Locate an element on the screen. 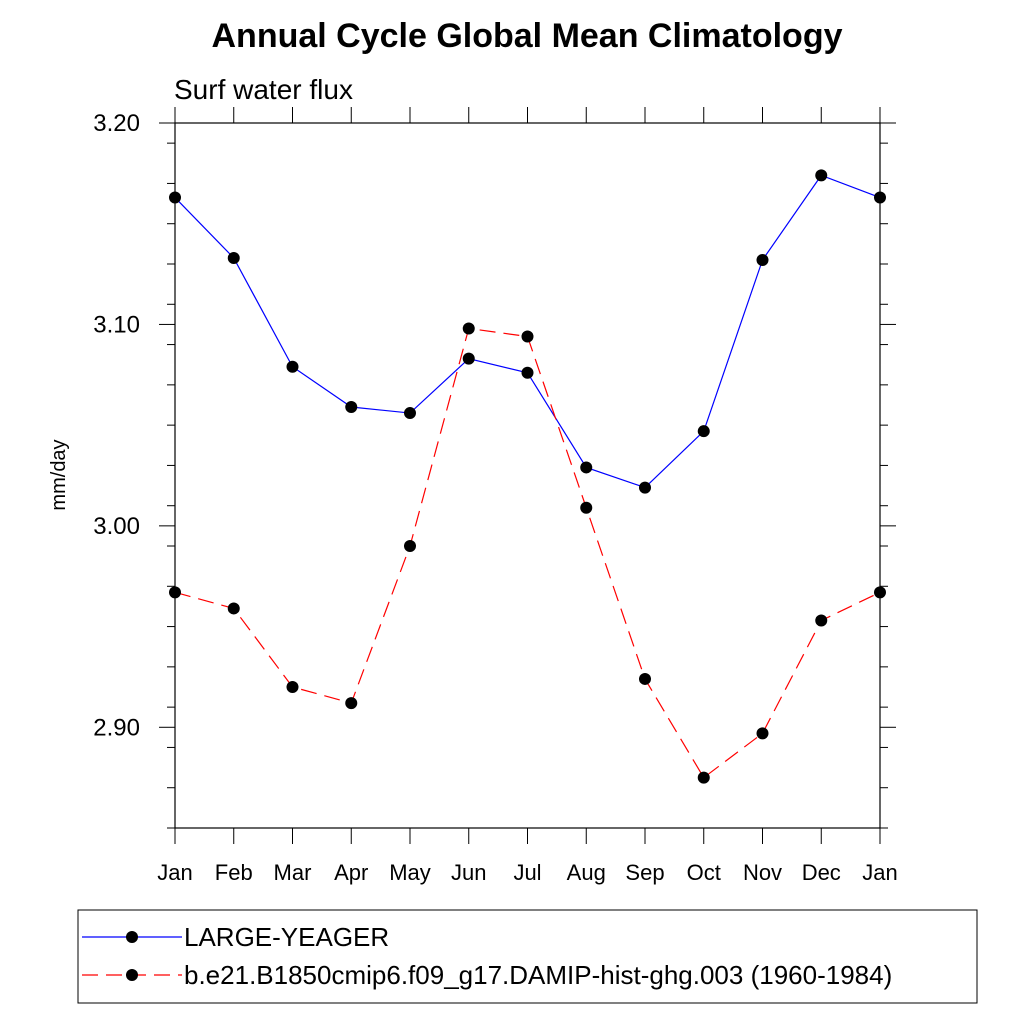  legend-label: LARGE-YEAGER is located at coordinates (286, 937).